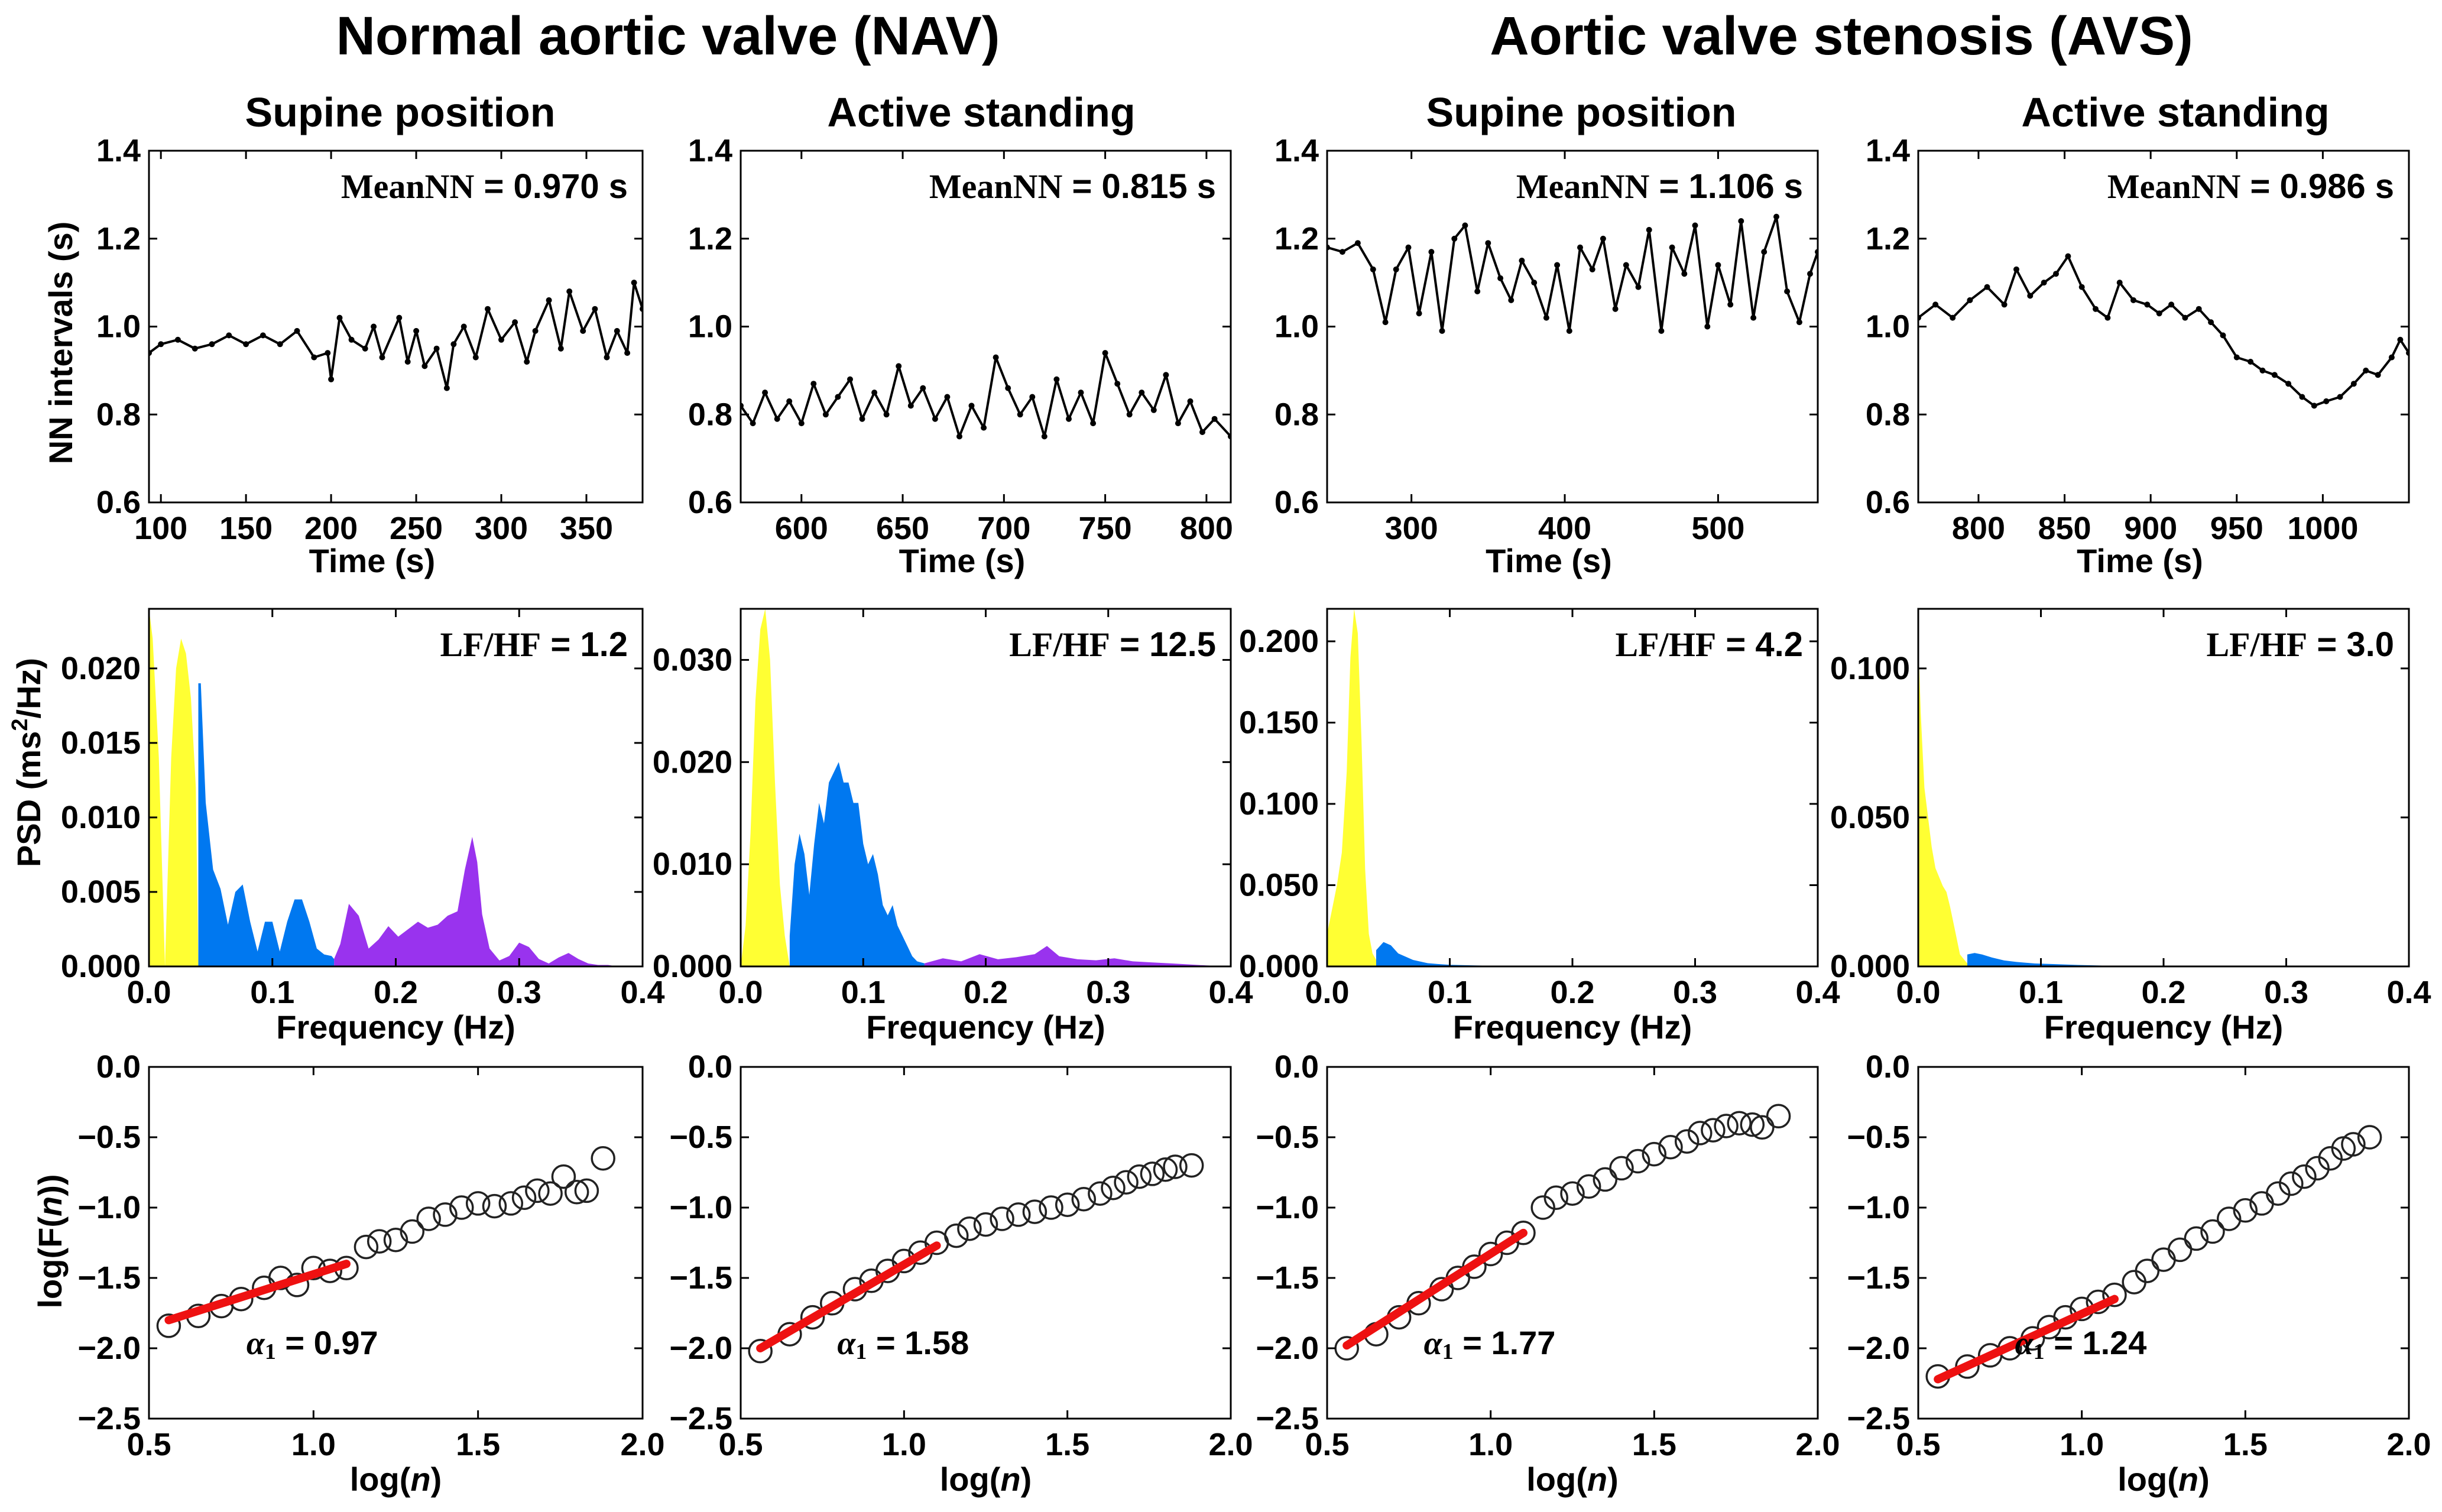  Describe the element at coordinates (2370, 644) in the screenshot. I see `annotation-value: 3.0` at that location.